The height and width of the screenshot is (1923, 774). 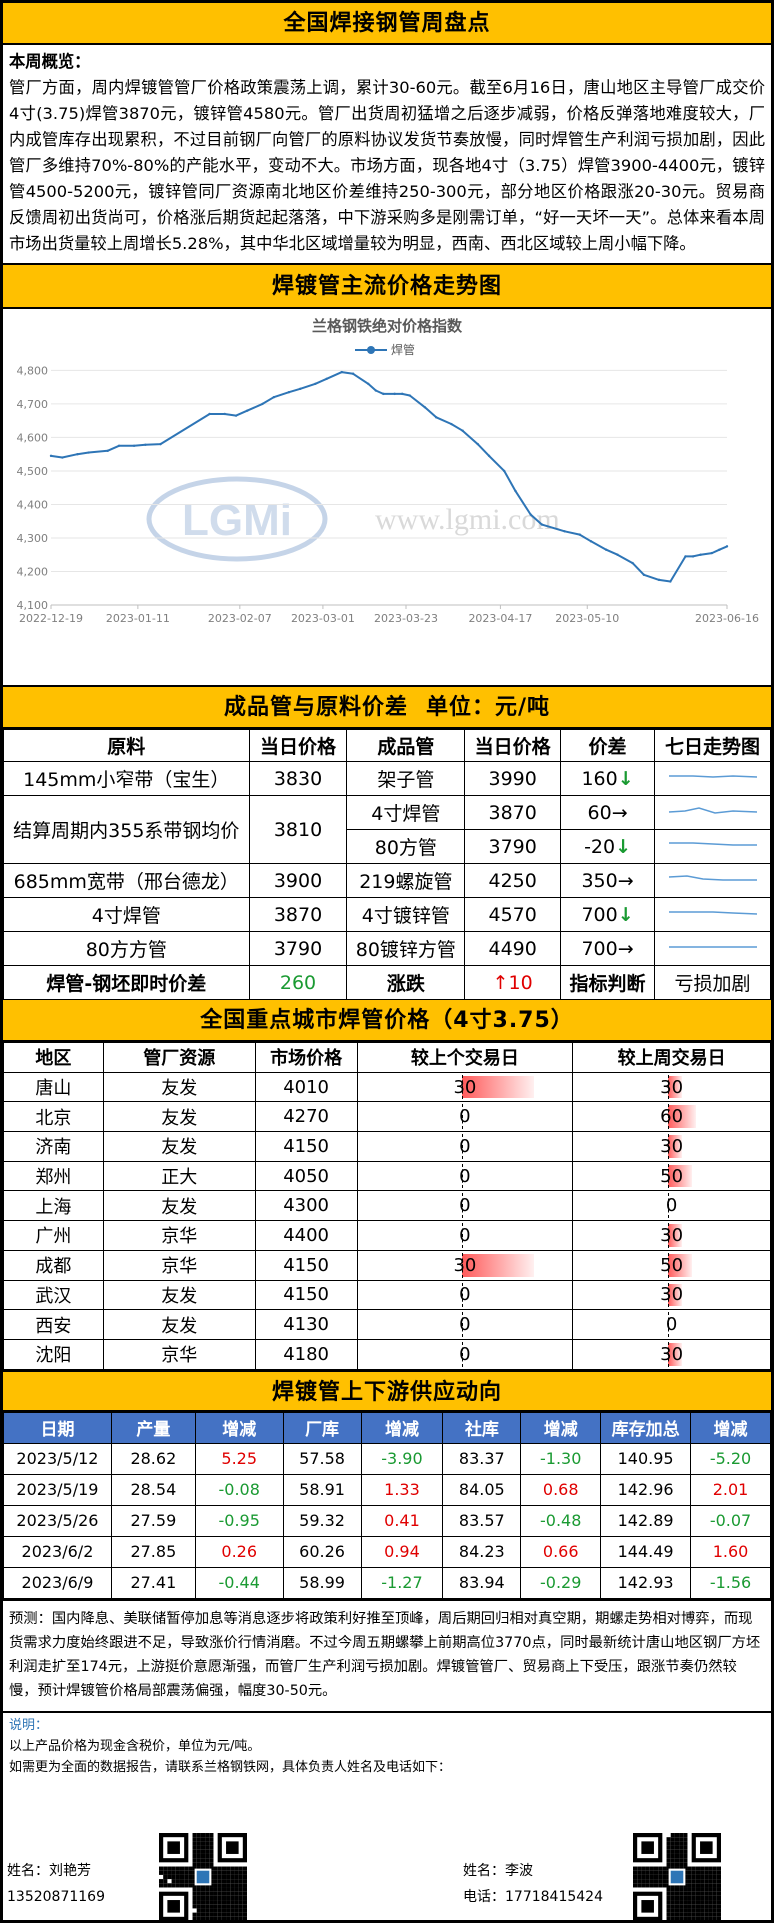 I want to click on table-row: 上海 友发 4300 0 0, so click(x=387, y=1206).